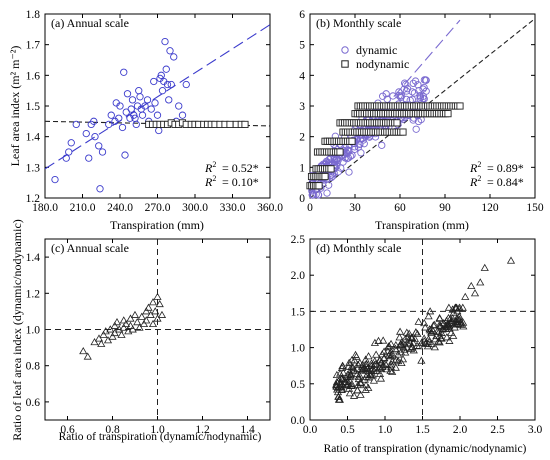 Image resolution: width=550 pixels, height=460 pixels. Describe the element at coordinates (382, 64) in the screenshot. I see `legend-label-nodynamic: nodynamic` at that location.